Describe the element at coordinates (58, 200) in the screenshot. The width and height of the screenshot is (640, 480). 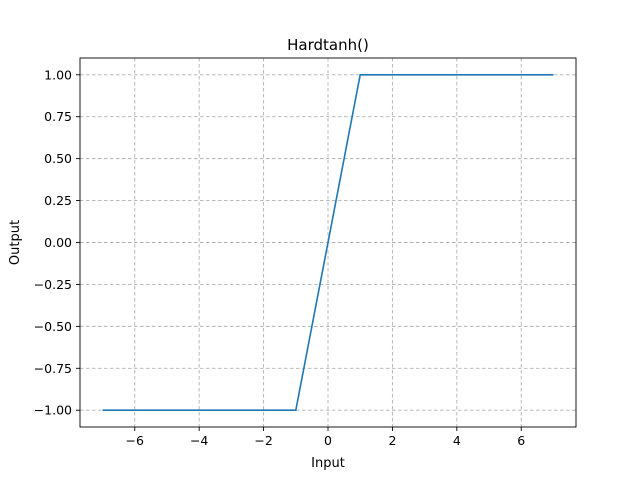
I see `y-tick-label: 0.25` at that location.